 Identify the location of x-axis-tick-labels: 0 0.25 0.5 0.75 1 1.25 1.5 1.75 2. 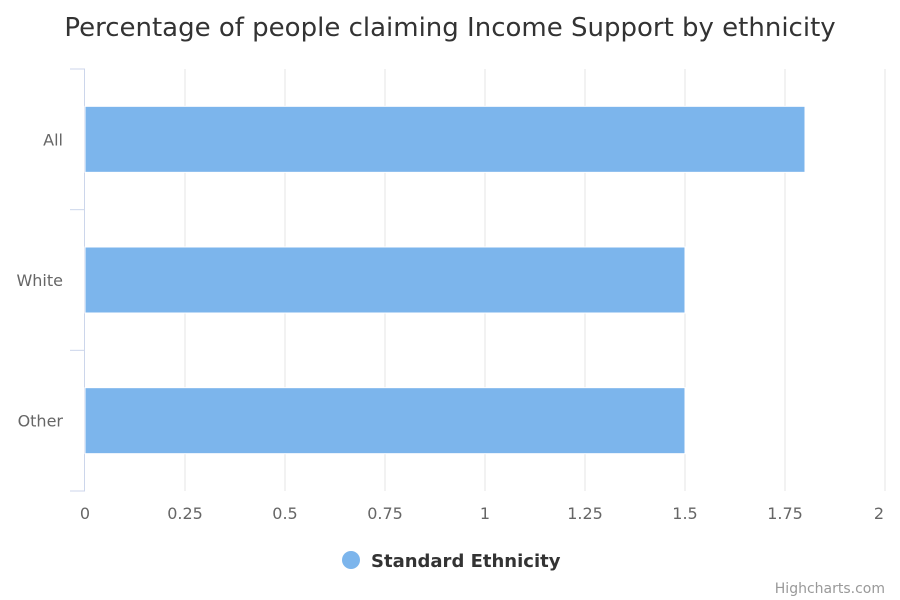
(482, 513).